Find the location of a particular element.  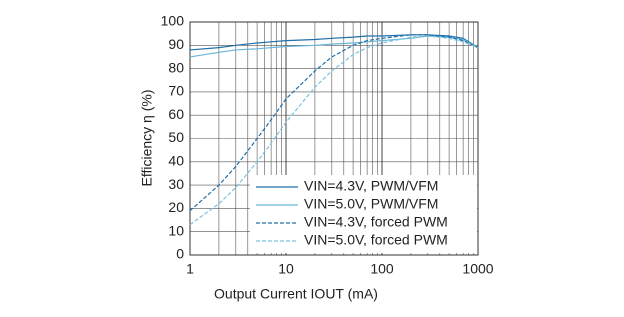

legend-label: VIN=4.3V, PWM/VFM is located at coordinates (371, 186).